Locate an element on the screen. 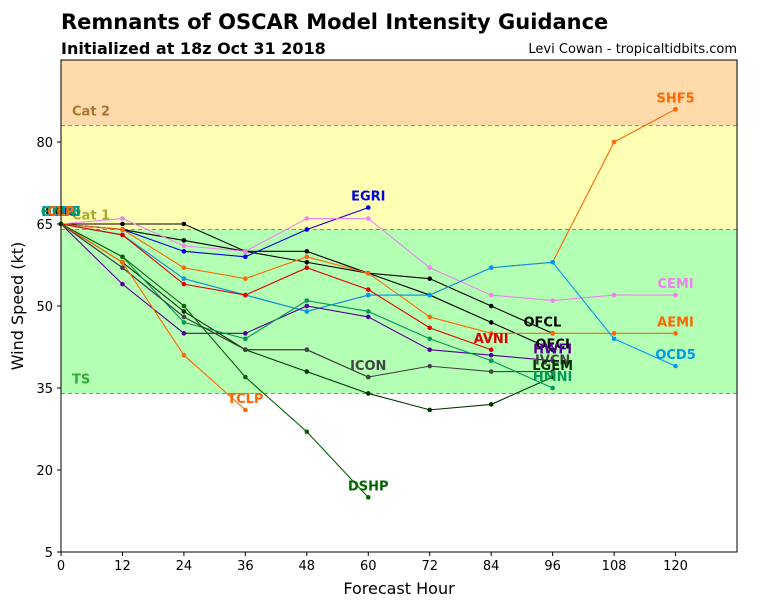 This screenshot has width=768, height=600. x-tick-label: 72 is located at coordinates (429, 566).